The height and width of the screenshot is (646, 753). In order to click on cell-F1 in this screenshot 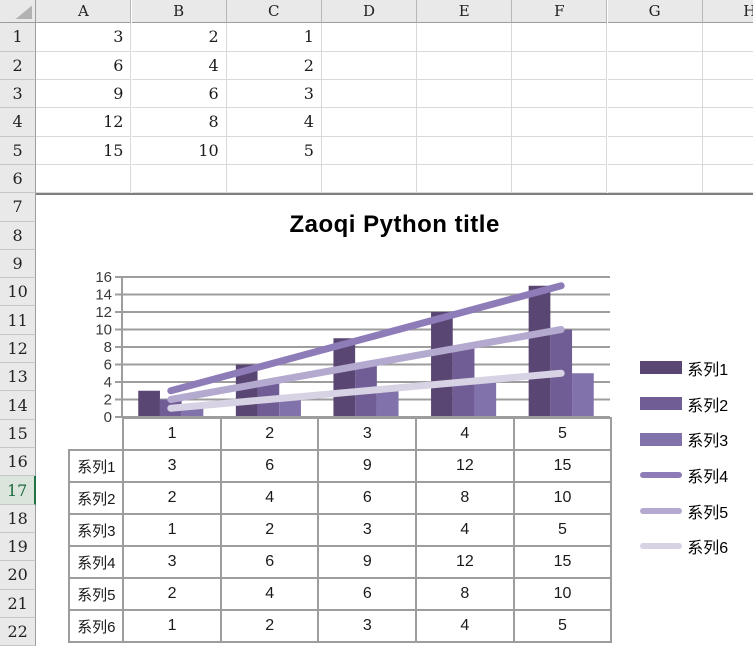, I will do `click(560, 37)`.